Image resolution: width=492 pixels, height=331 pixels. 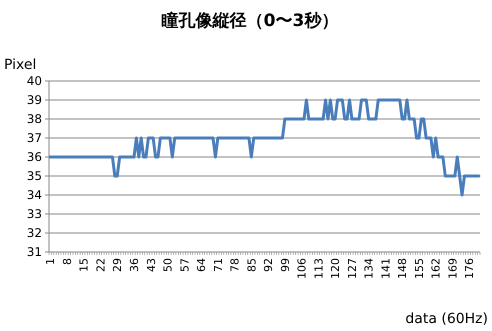 I want to click on x-tick-label: 8, so click(x=67, y=261).